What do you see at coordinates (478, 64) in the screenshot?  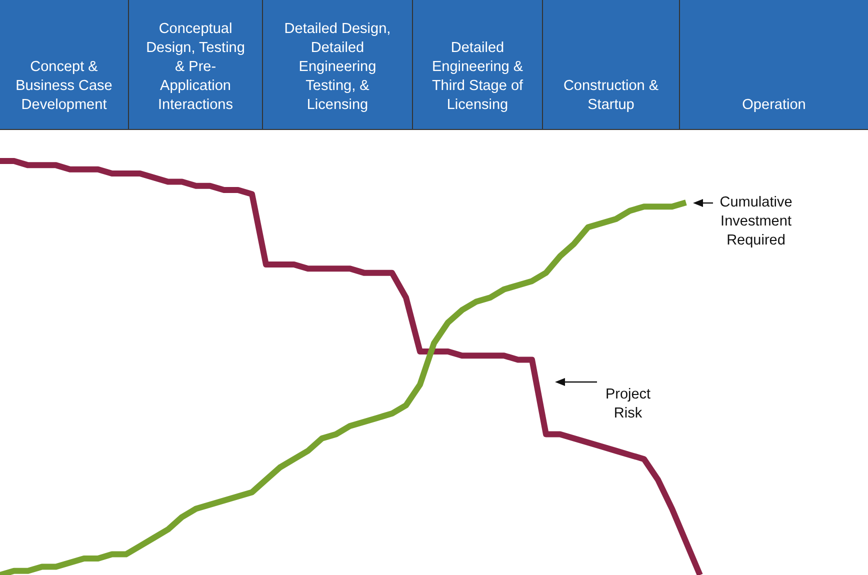 I see `text: Detailed Engineering & Third Stage of Licensing` at bounding box center [478, 64].